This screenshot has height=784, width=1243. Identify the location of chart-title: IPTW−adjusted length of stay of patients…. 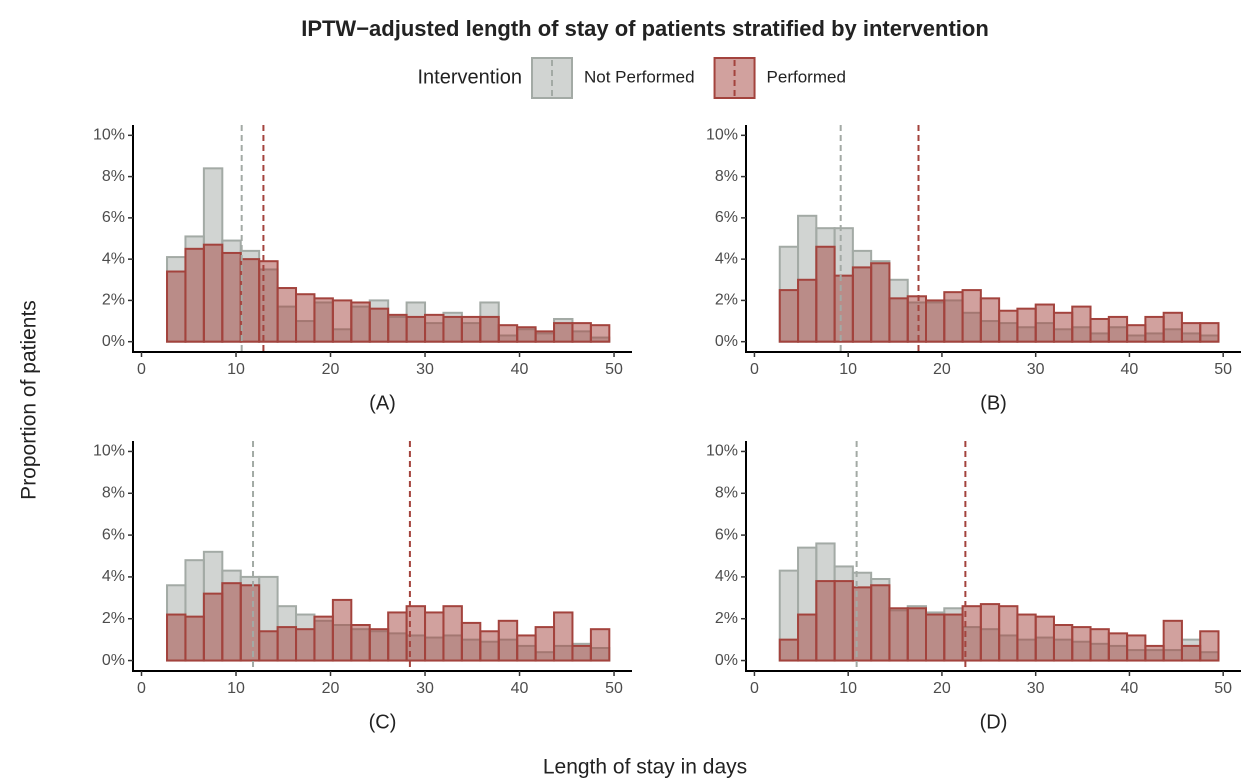
(645, 28).